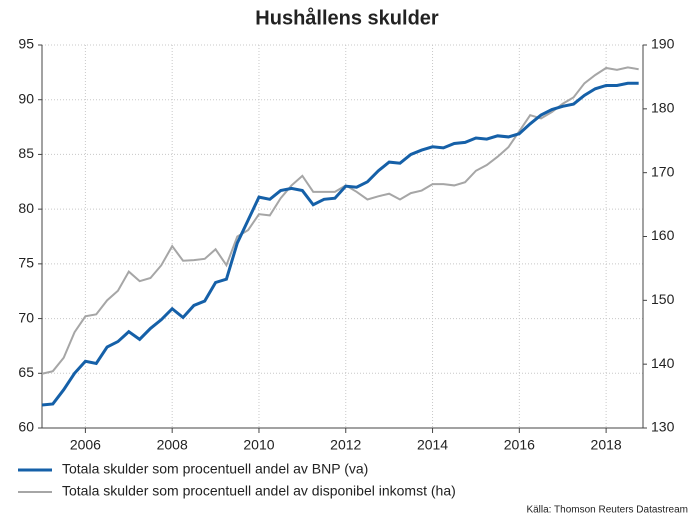 Image resolution: width=695 pixels, height=519 pixels. What do you see at coordinates (26, 427) in the screenshot?
I see `y-tick-label: 60` at bounding box center [26, 427].